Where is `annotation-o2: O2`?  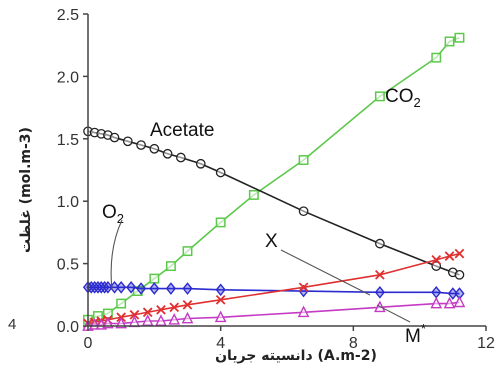 annotation-o2: O2 is located at coordinates (113, 214).